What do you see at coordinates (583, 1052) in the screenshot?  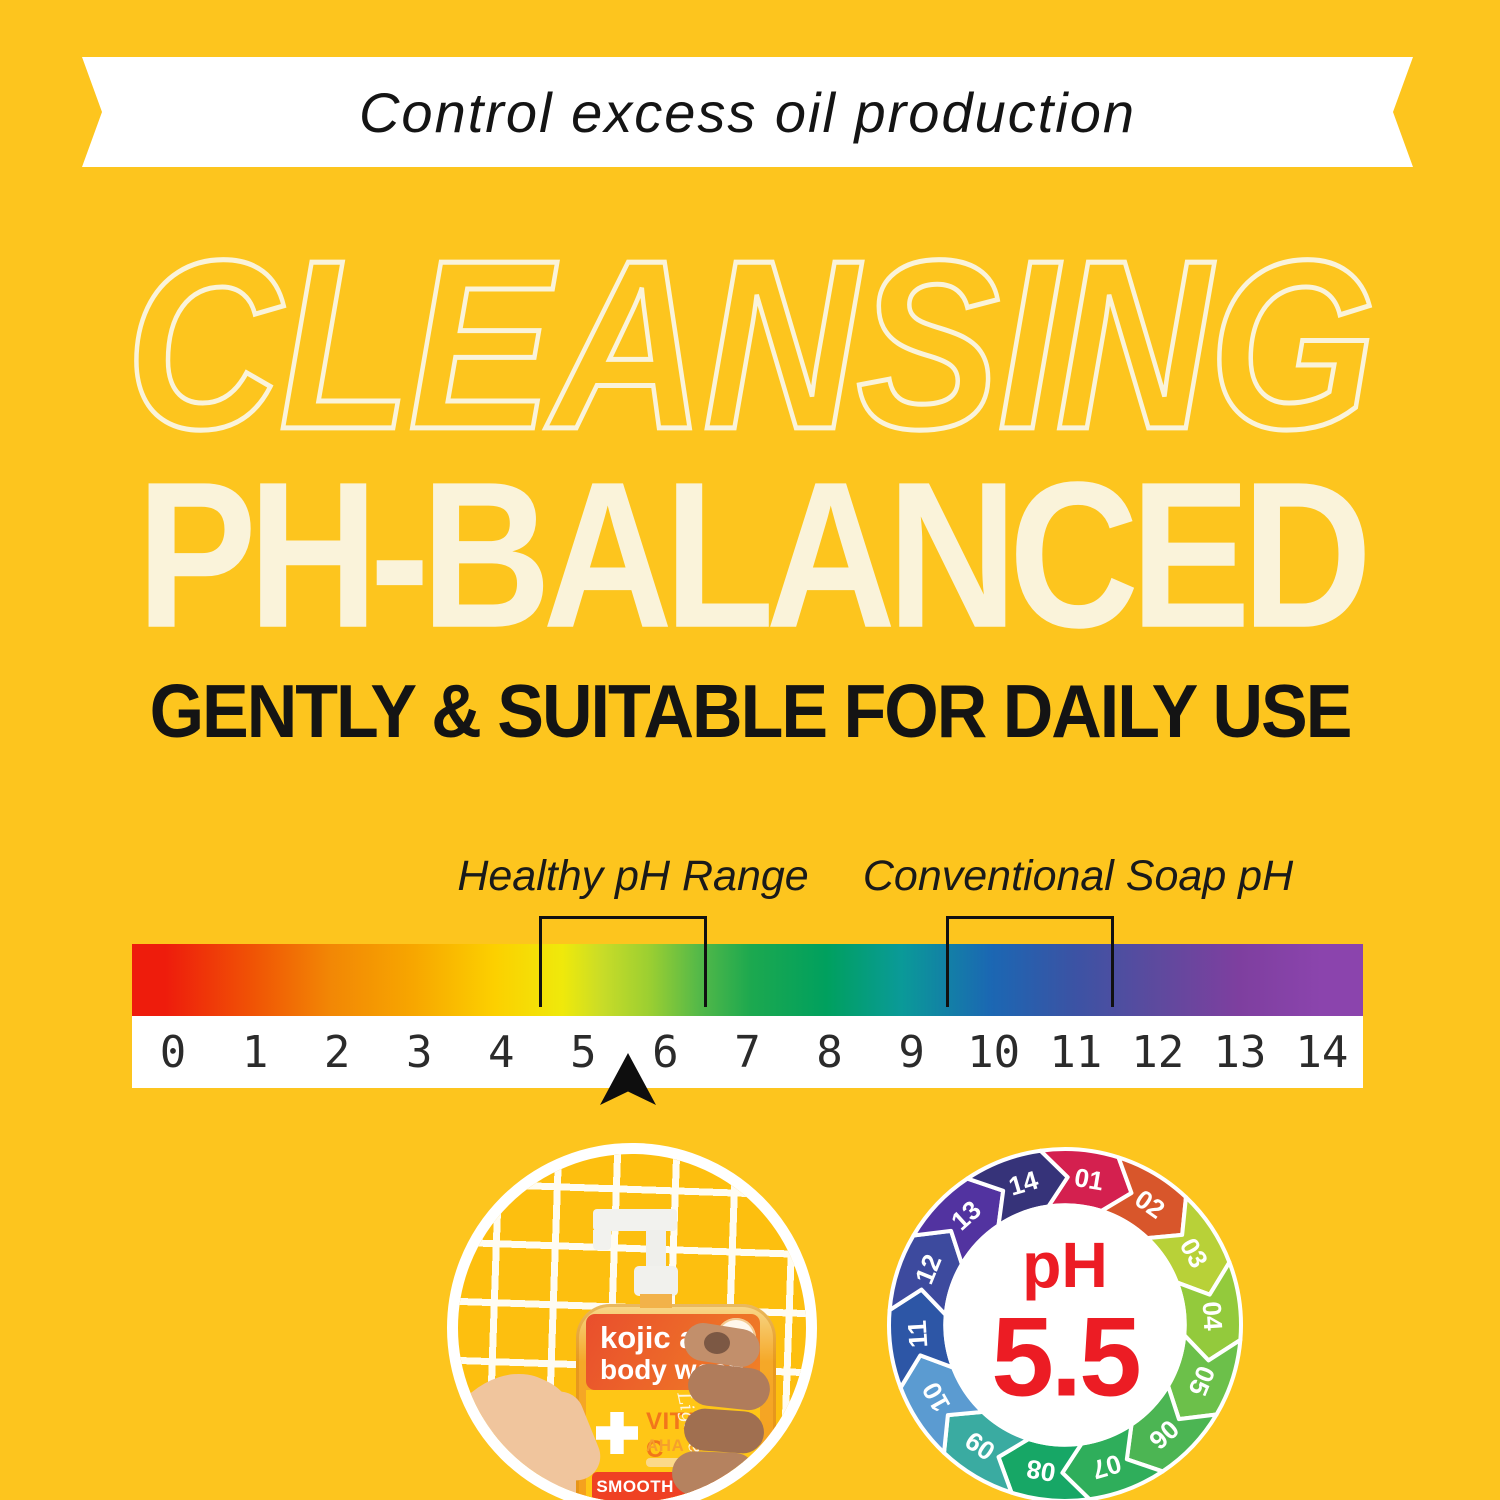 I see `ph-tick-label: 5` at bounding box center [583, 1052].